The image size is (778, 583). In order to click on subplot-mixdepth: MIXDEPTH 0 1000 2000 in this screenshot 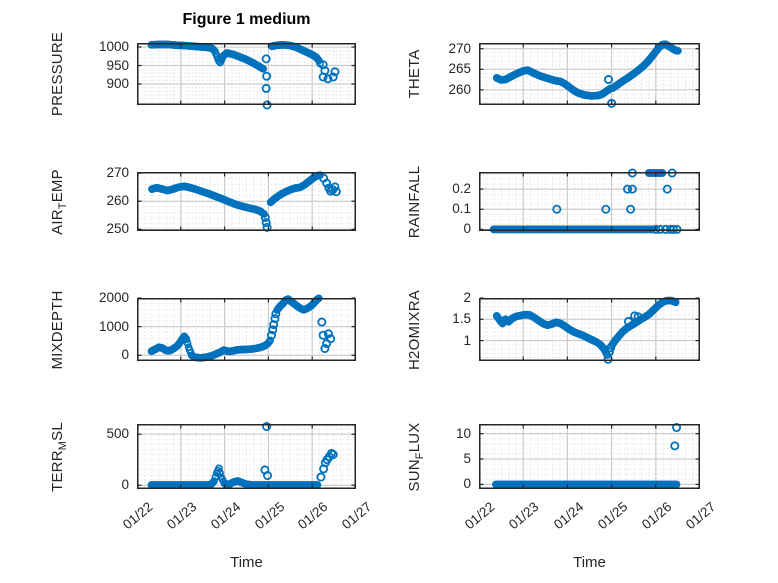, I will do `click(202, 329)`.